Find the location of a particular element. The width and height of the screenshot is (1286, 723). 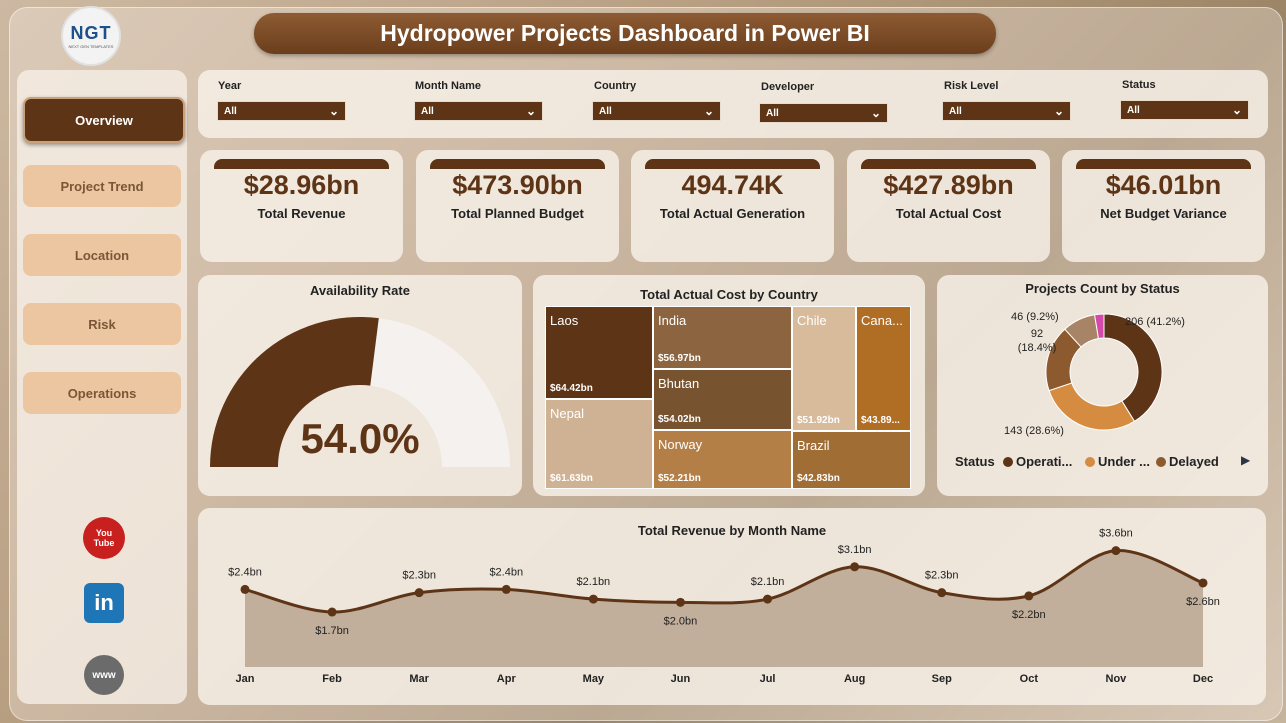

legend-next-arrow-icon: ▶ is located at coordinates (1246, 460).